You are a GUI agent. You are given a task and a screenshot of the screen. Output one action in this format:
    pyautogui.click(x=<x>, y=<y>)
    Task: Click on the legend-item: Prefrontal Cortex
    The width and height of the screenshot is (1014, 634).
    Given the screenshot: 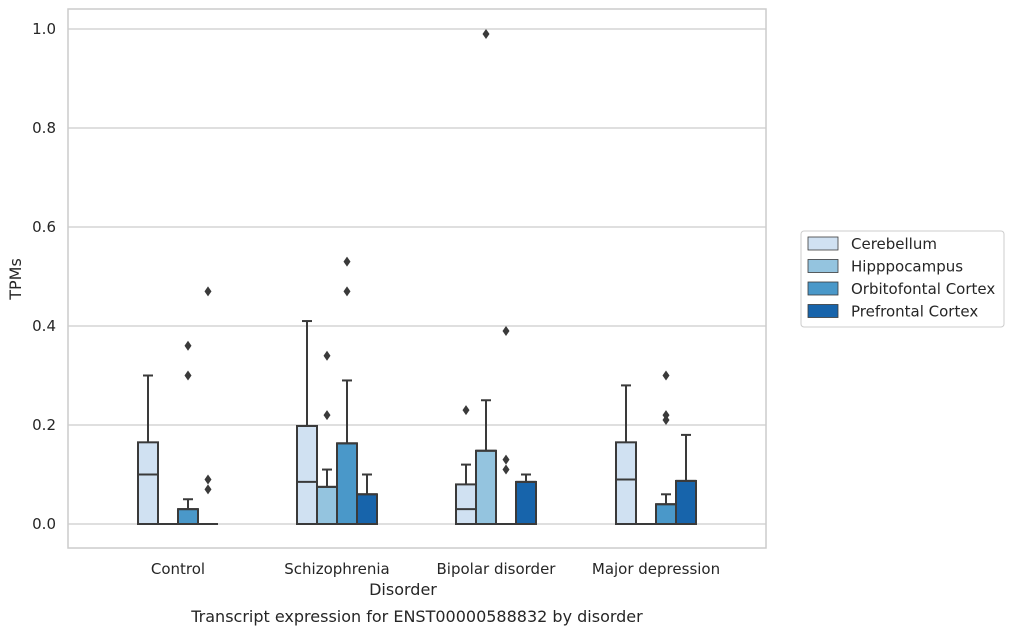 What is the action you would take?
    pyautogui.click(x=892, y=312)
    